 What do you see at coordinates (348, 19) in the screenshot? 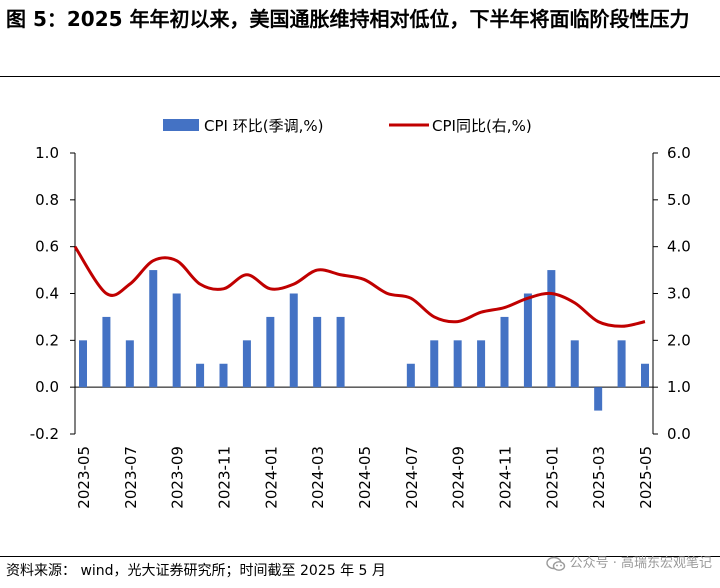
I see `figure-title: 图 5：2025 年年初以来，美国通胀维持相对低位，下半年将面临阶段性压力` at bounding box center [348, 19].